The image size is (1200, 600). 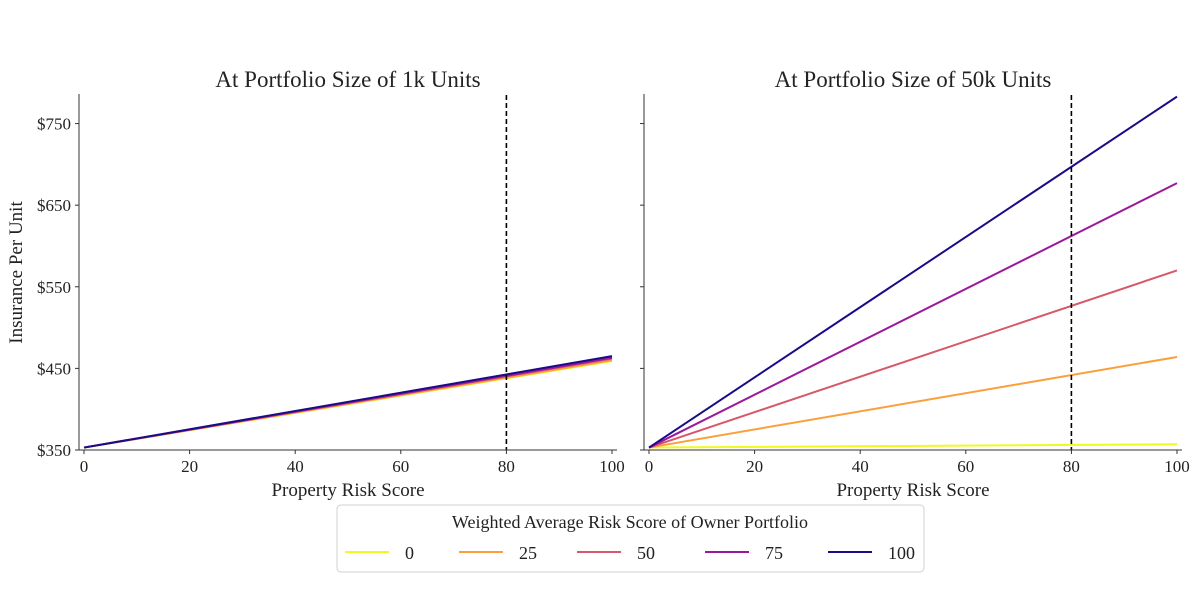 What do you see at coordinates (774, 553) in the screenshot?
I see `legend-label-75: 75` at bounding box center [774, 553].